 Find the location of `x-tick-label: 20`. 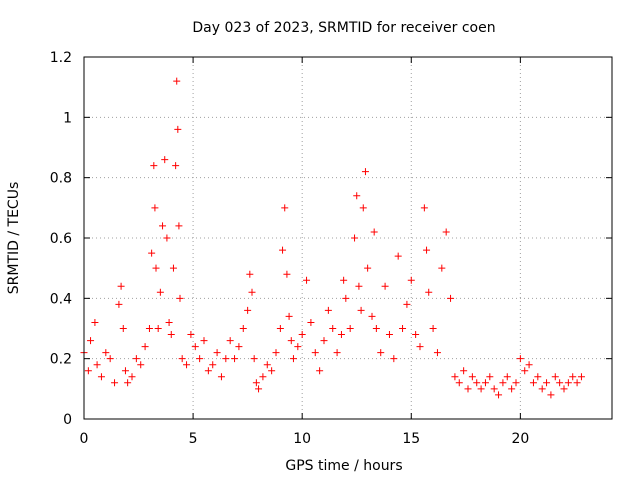

x-tick-label: 20 is located at coordinates (520, 439).